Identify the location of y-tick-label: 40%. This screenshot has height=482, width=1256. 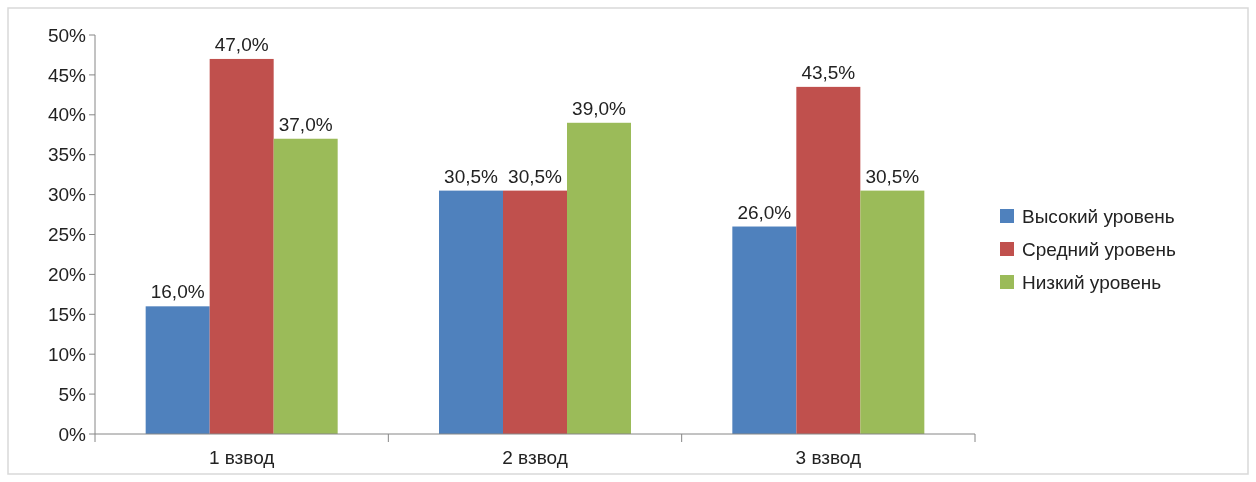
(67, 115).